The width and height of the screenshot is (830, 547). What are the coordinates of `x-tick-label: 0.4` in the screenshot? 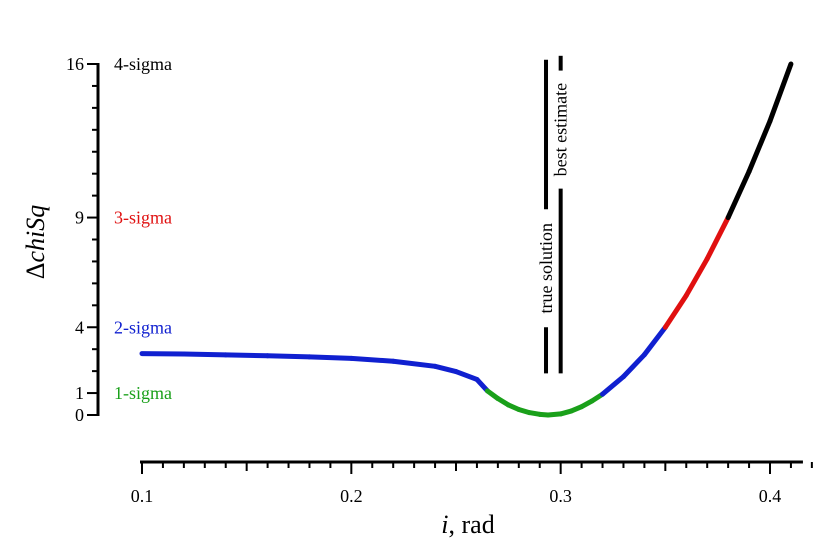 It's located at (770, 496).